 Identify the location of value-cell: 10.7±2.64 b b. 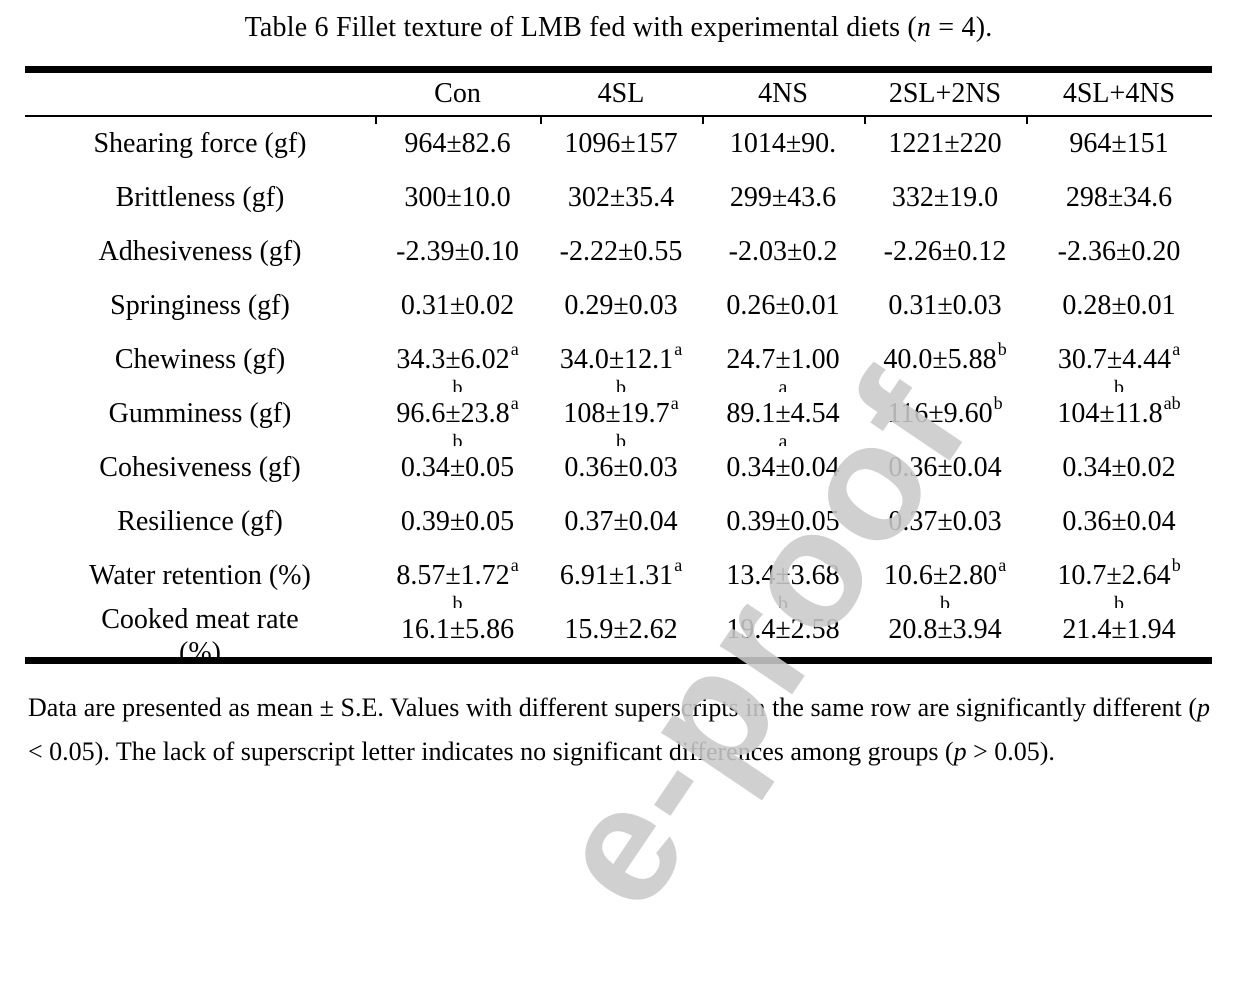
(1119, 578).